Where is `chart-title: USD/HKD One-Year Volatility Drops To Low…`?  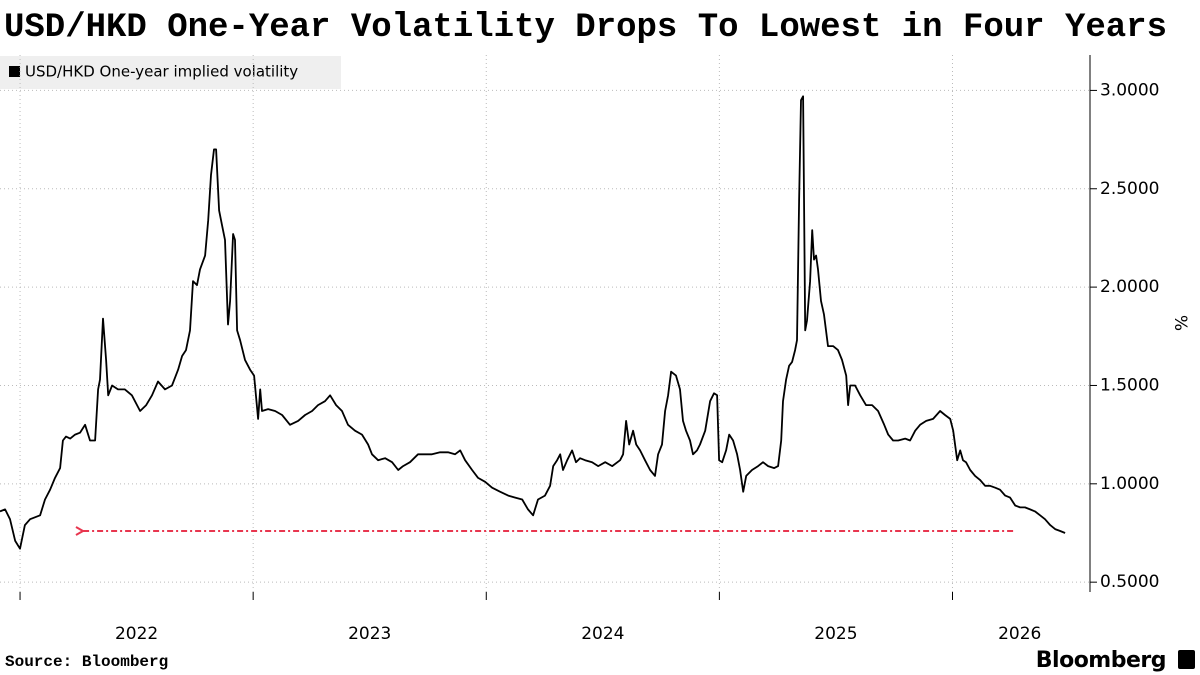 chart-title: USD/HKD One-Year Volatility Drops To Low… is located at coordinates (585, 28).